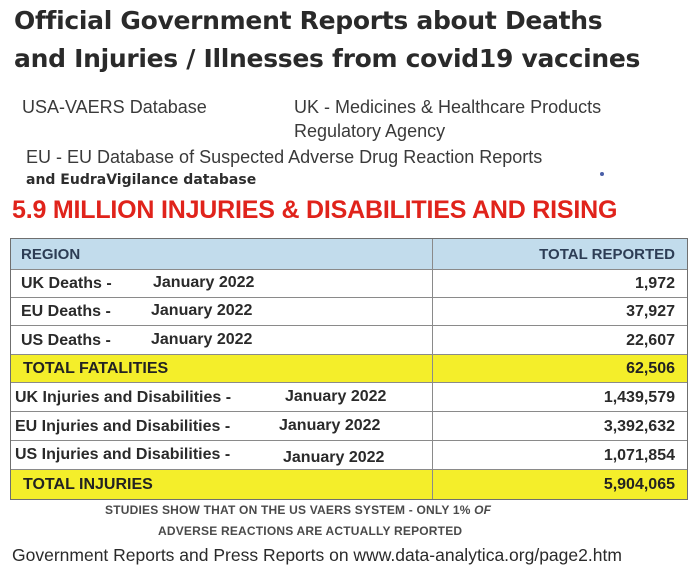  I want to click on row-label: TOTAL FATALITIES, so click(96, 368).